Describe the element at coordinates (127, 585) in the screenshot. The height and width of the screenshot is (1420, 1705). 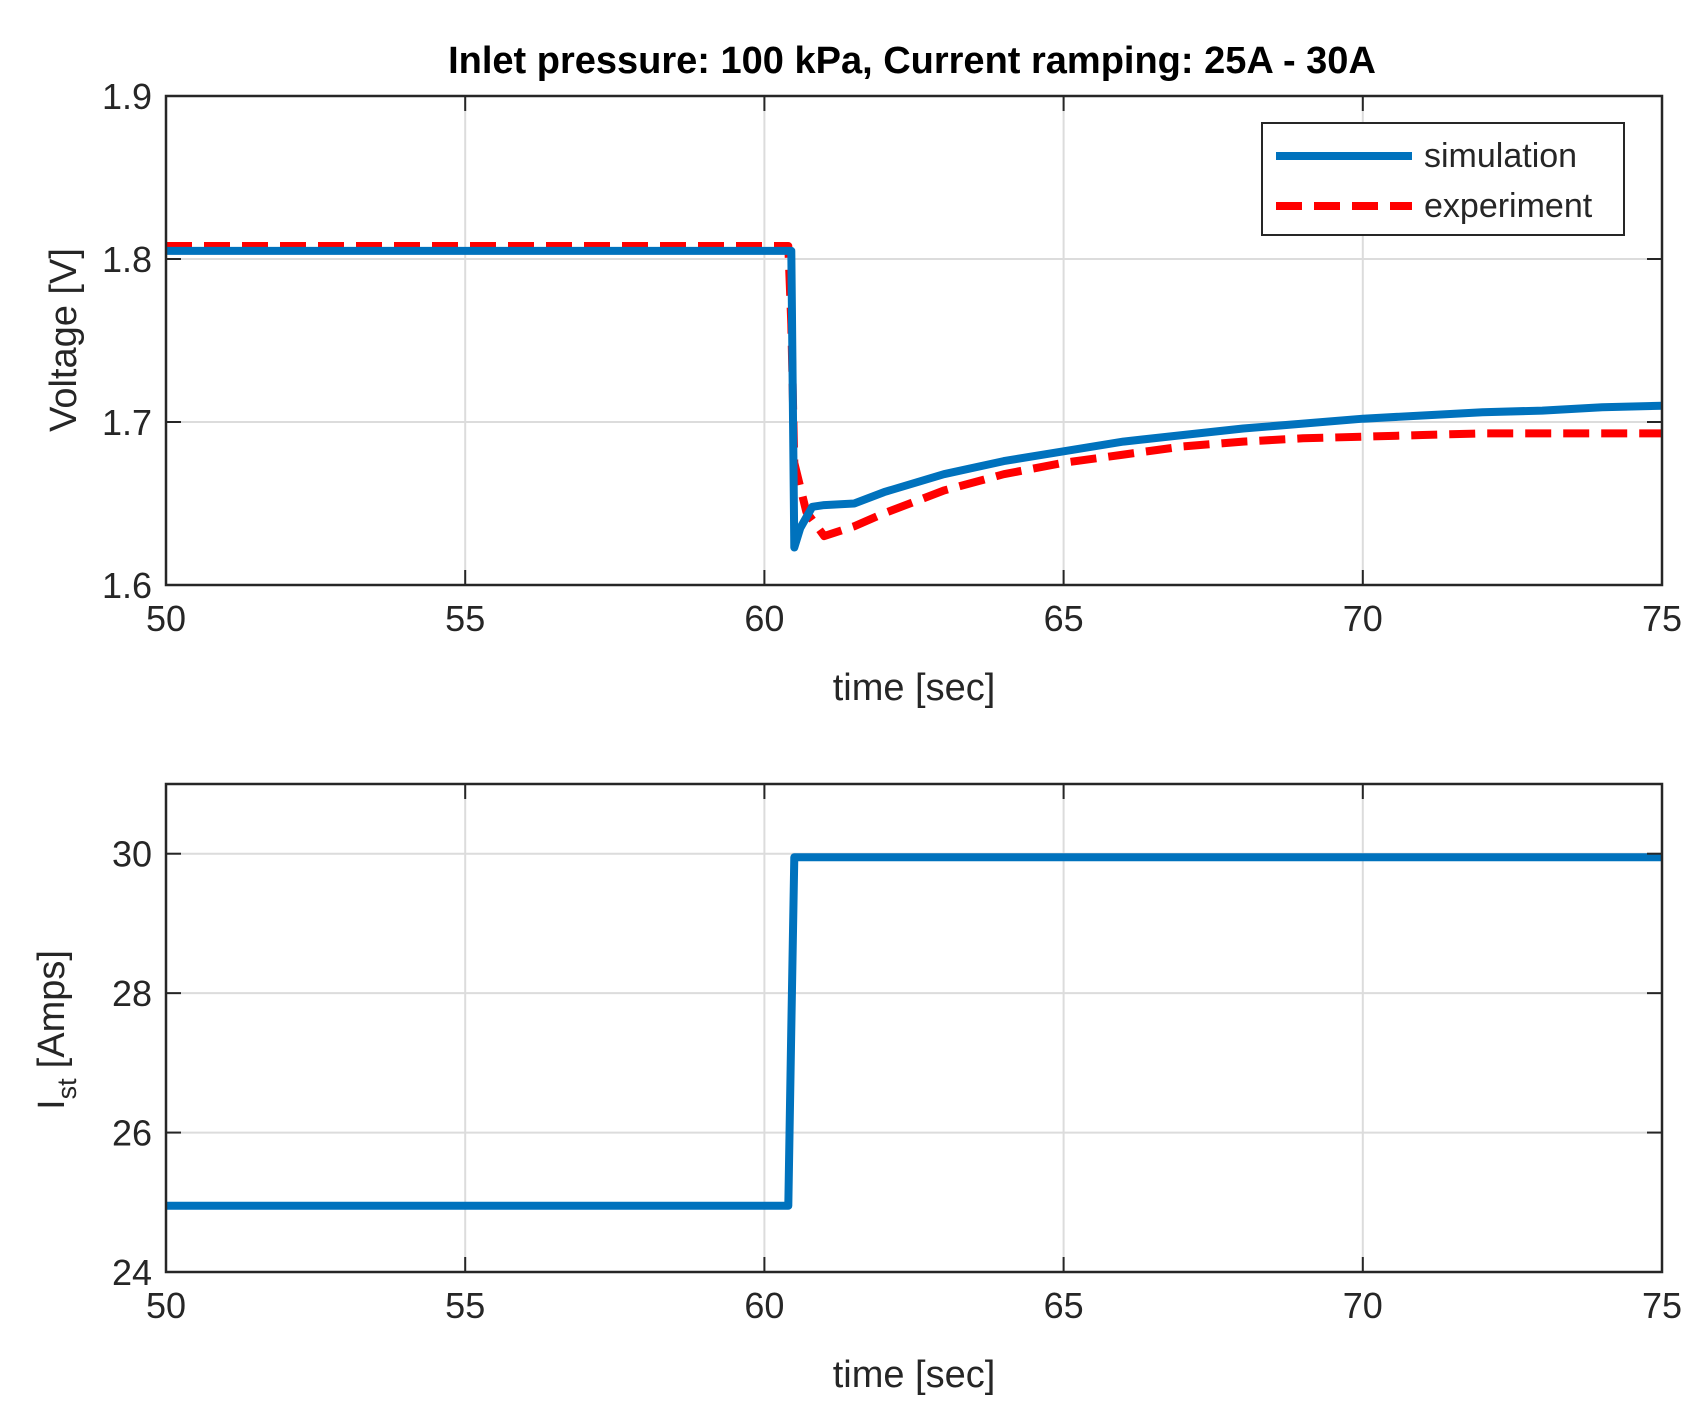
I see `y-tick-label: 1.6` at that location.